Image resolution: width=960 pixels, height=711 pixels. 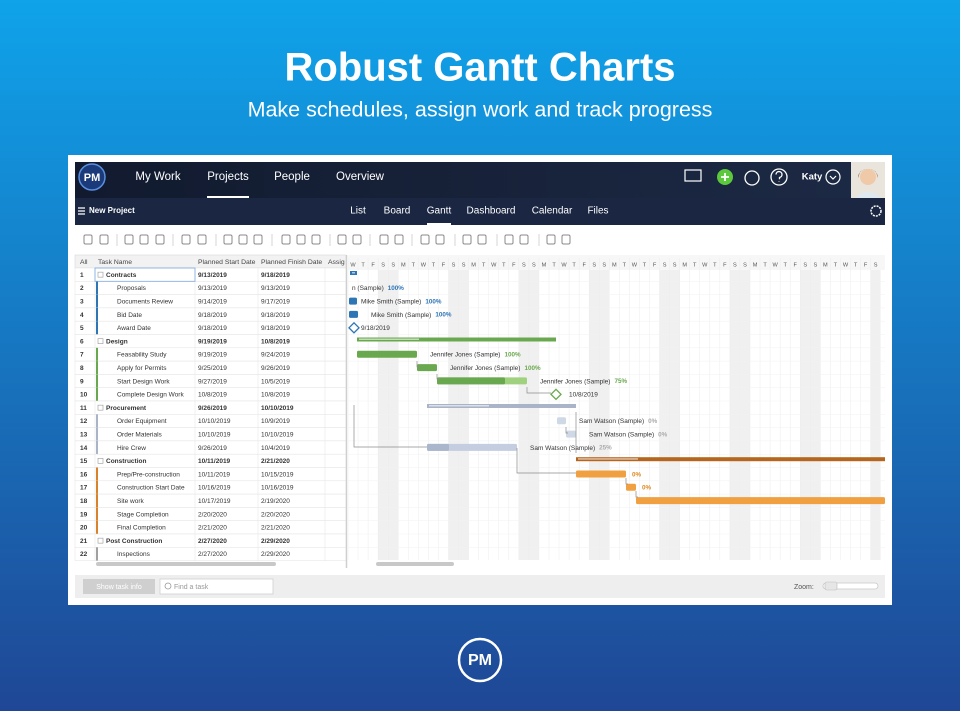 I want to click on column-header: Planned Finish Date, so click(x=291, y=262).